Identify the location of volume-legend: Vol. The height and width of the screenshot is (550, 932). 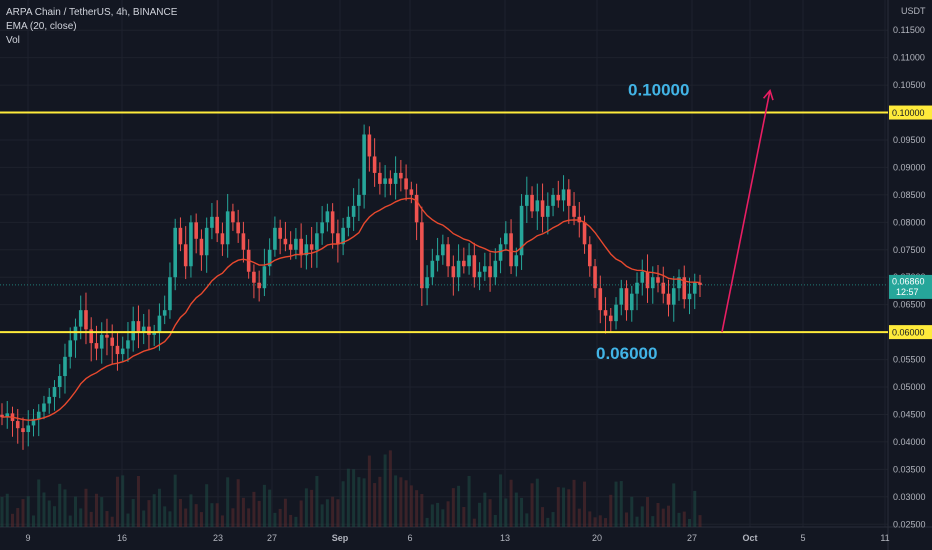
(13, 40).